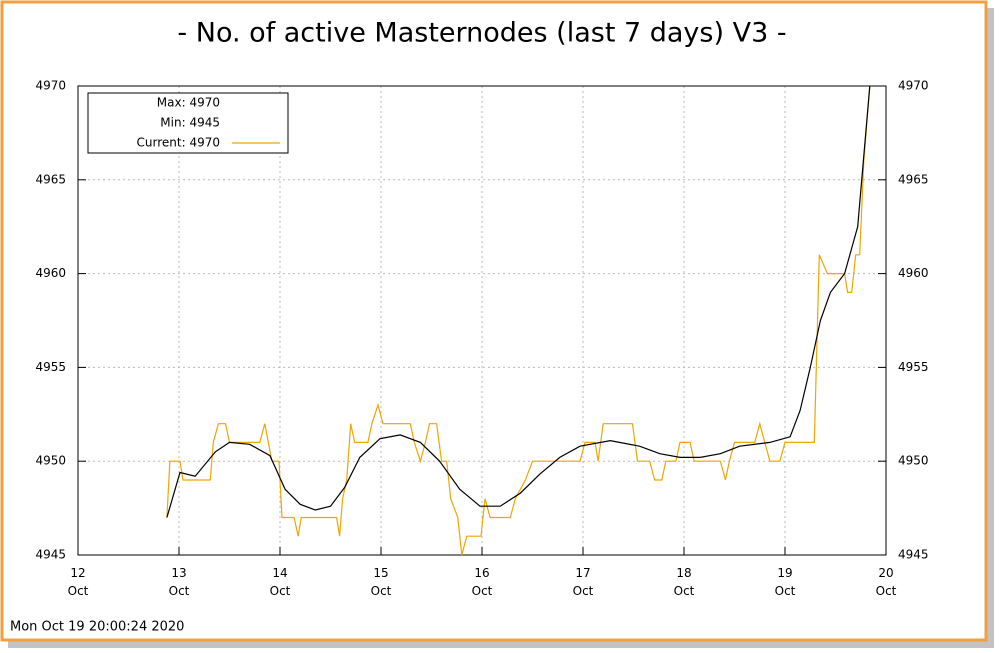  I want to click on x-tick-label: 14 Oct, so click(280, 582).